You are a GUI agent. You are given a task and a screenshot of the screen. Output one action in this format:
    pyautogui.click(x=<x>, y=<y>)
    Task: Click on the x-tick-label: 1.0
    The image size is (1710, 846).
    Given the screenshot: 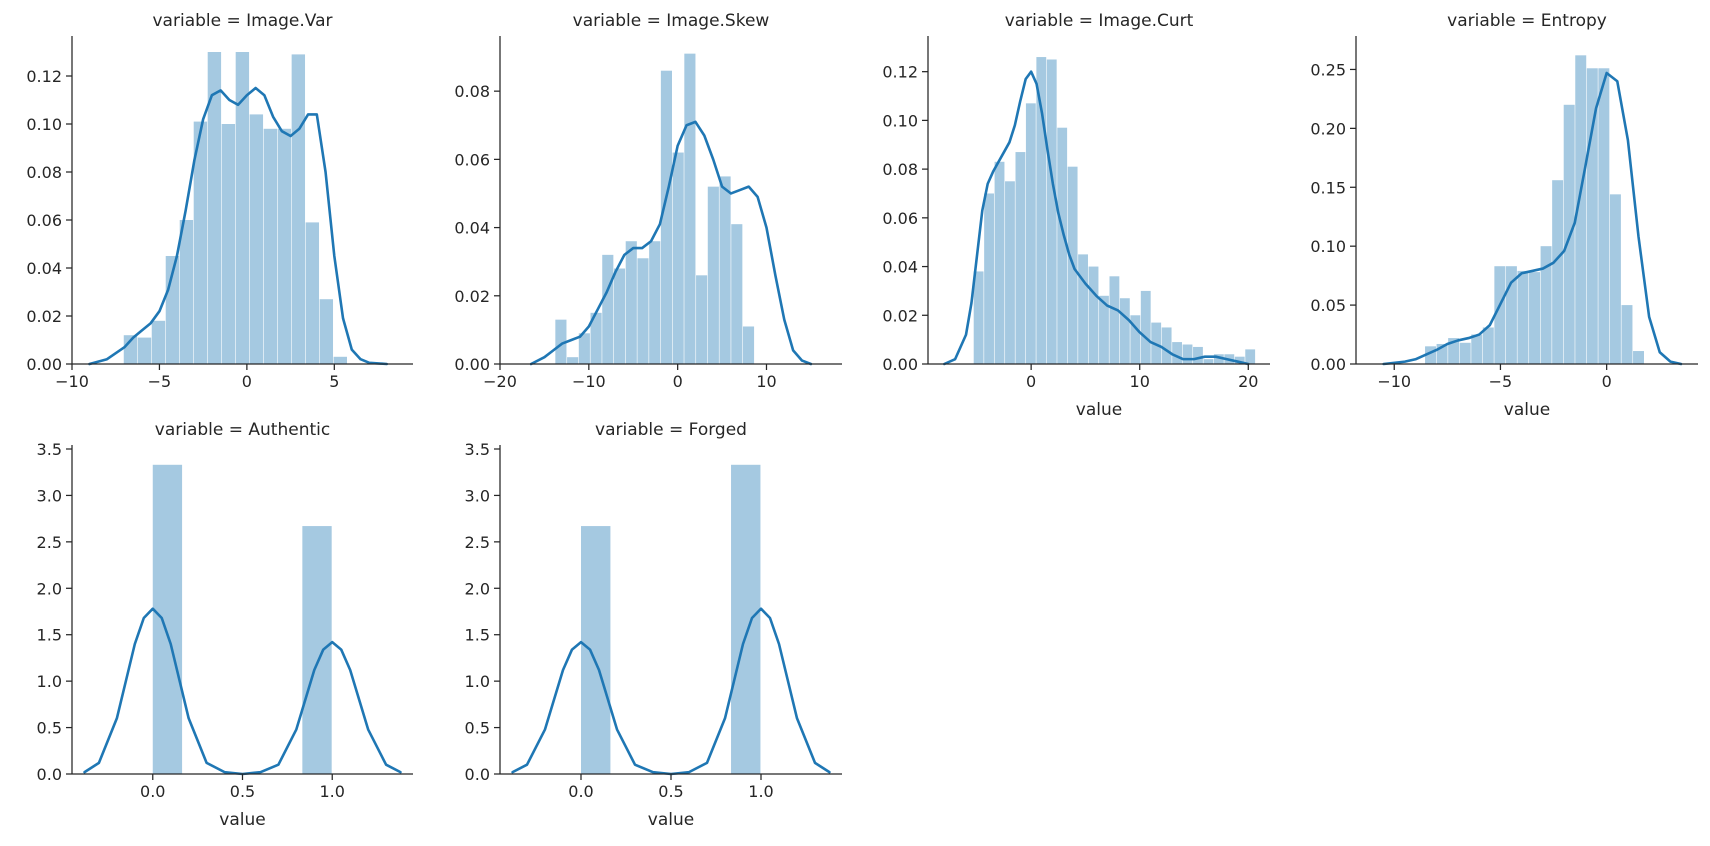 What is the action you would take?
    pyautogui.click(x=332, y=791)
    